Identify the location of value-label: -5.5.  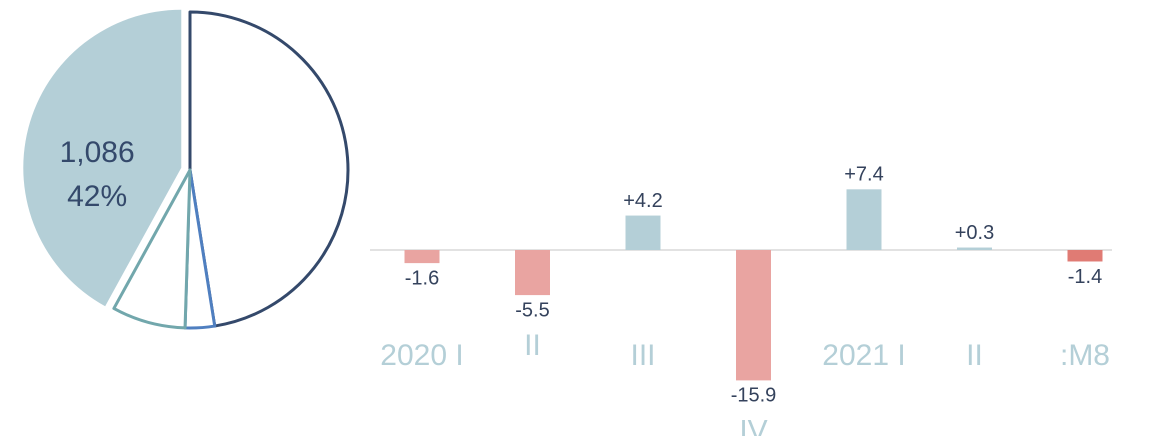
(532, 310).